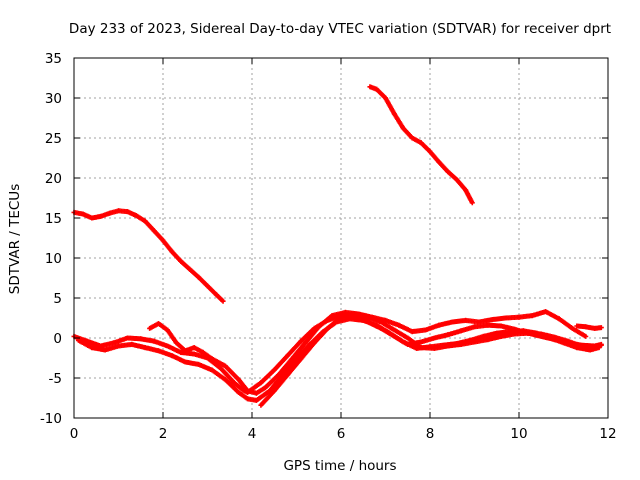 The image size is (640, 480). What do you see at coordinates (53, 259) in the screenshot?
I see `y-tick-label: 10` at bounding box center [53, 259].